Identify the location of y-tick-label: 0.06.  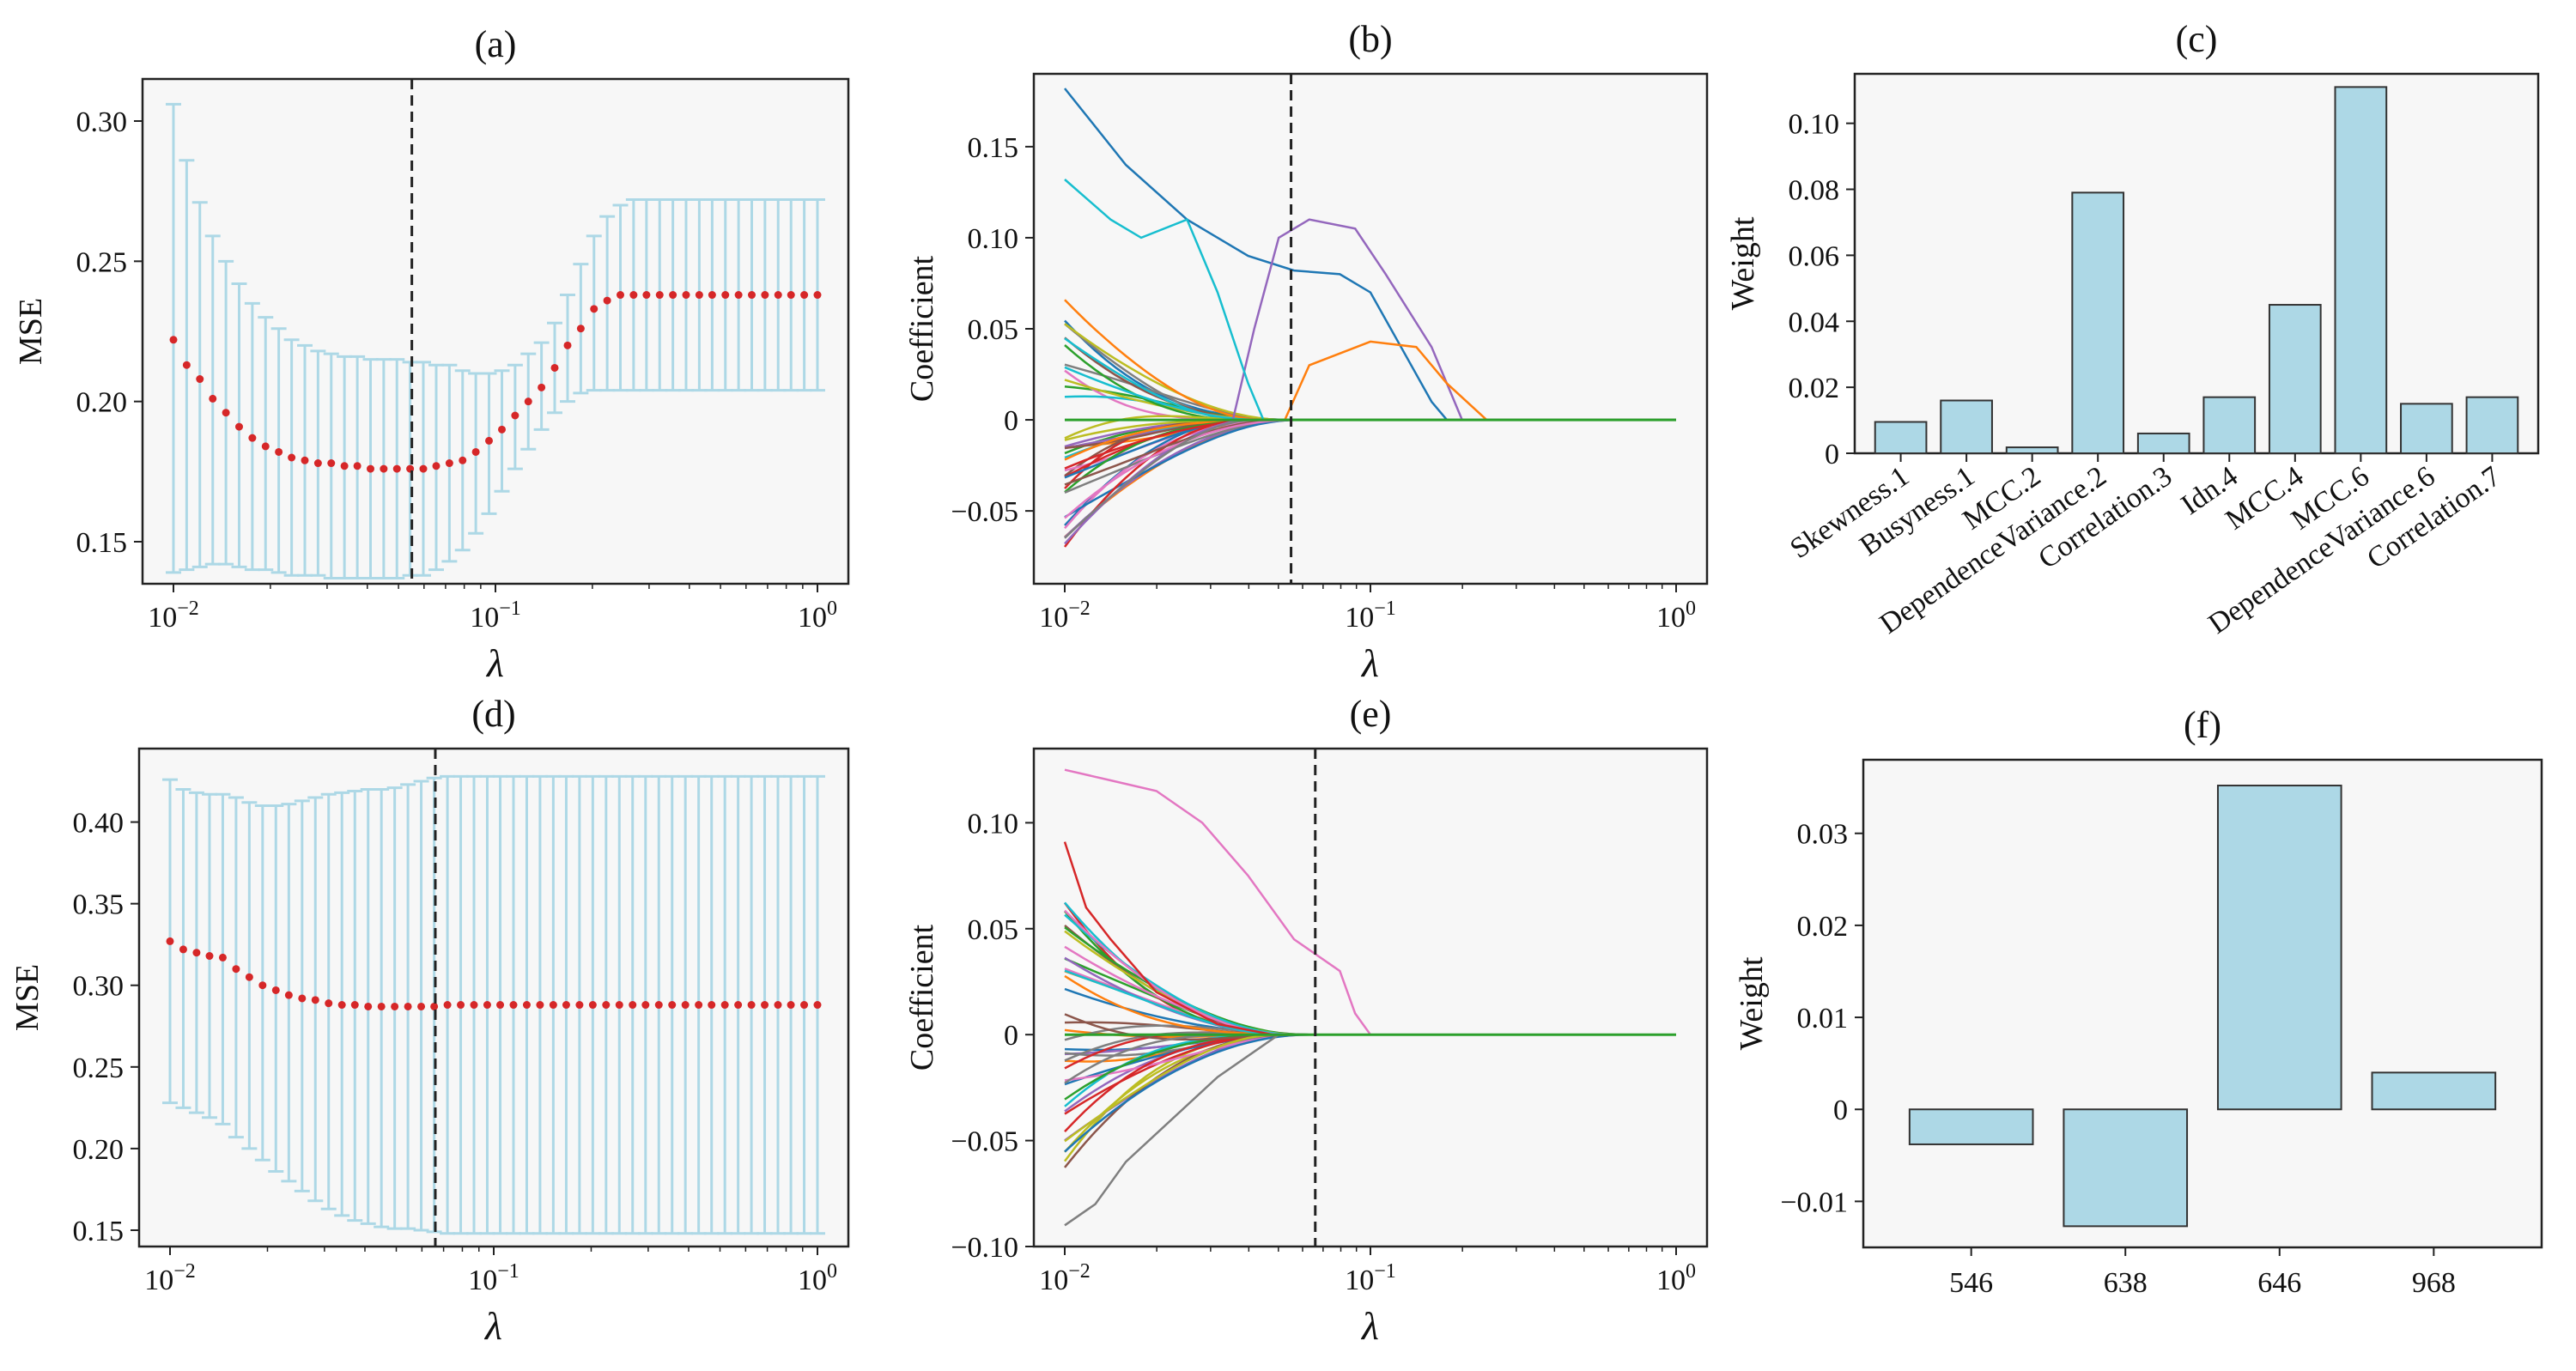
(1814, 256).